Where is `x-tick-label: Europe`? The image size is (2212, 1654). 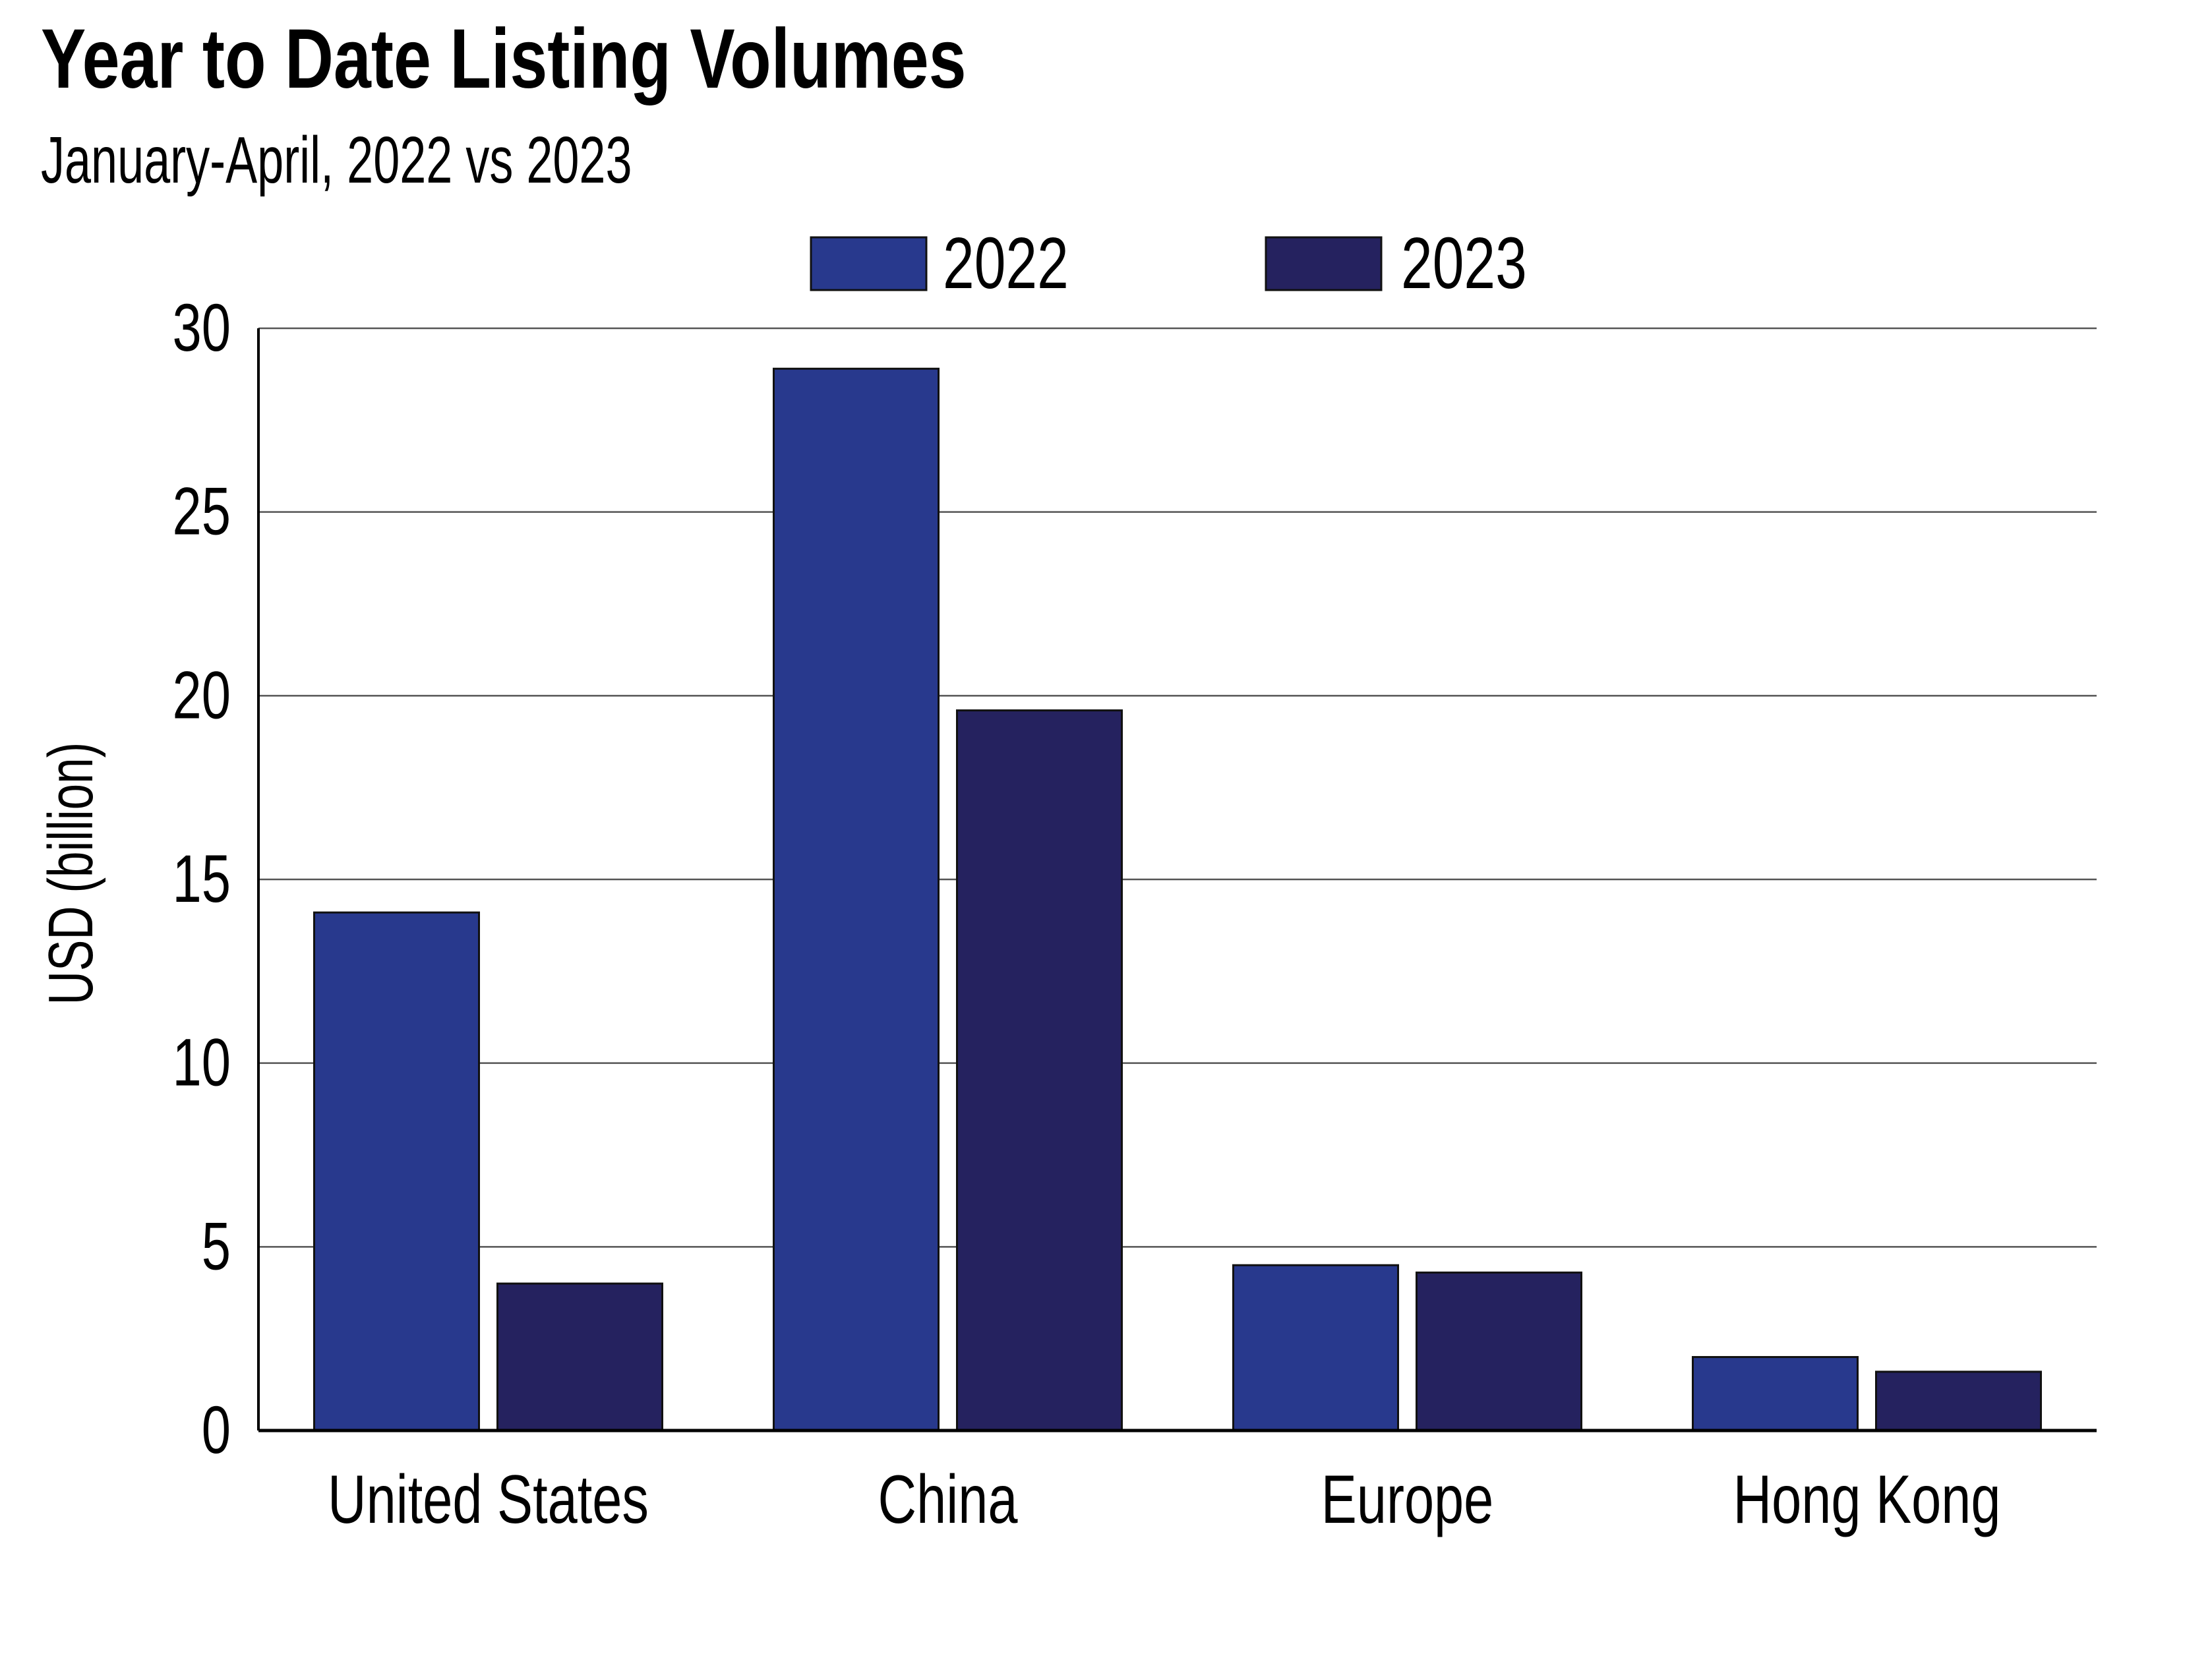 x-tick-label: Europe is located at coordinates (1408, 1499).